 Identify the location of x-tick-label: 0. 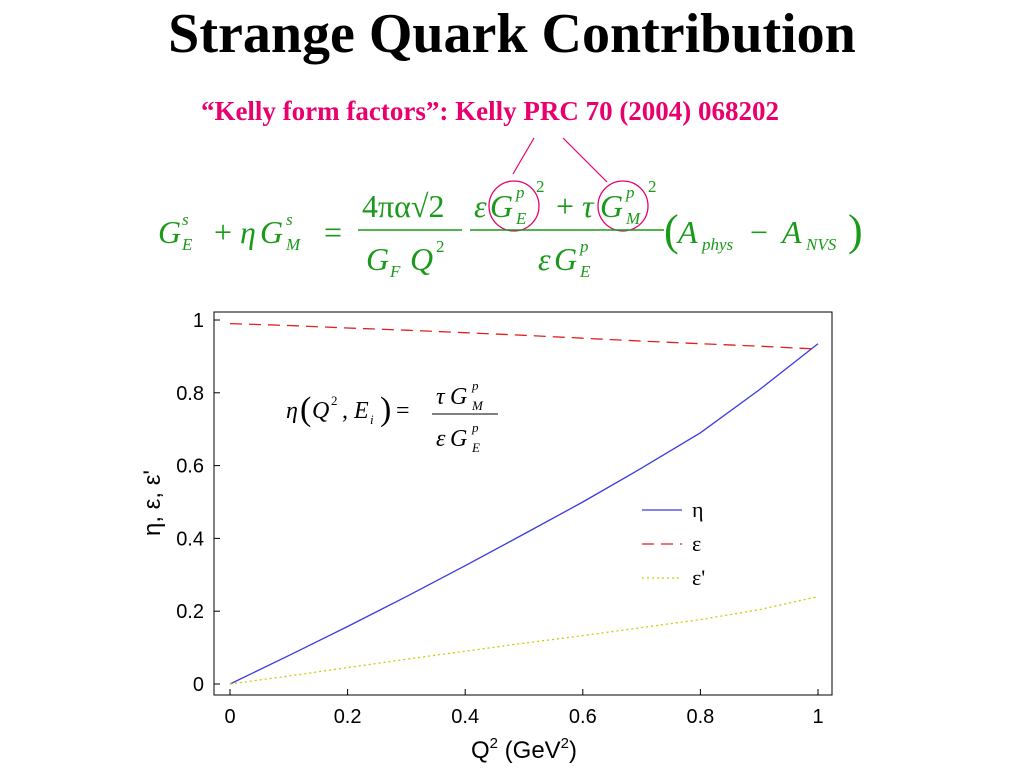
(229, 717).